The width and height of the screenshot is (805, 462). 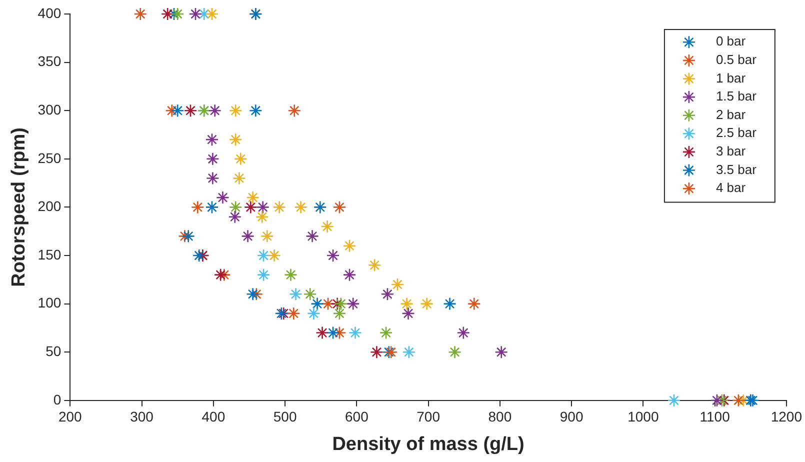 What do you see at coordinates (50, 61) in the screenshot?
I see `y-tick-label: 350` at bounding box center [50, 61].